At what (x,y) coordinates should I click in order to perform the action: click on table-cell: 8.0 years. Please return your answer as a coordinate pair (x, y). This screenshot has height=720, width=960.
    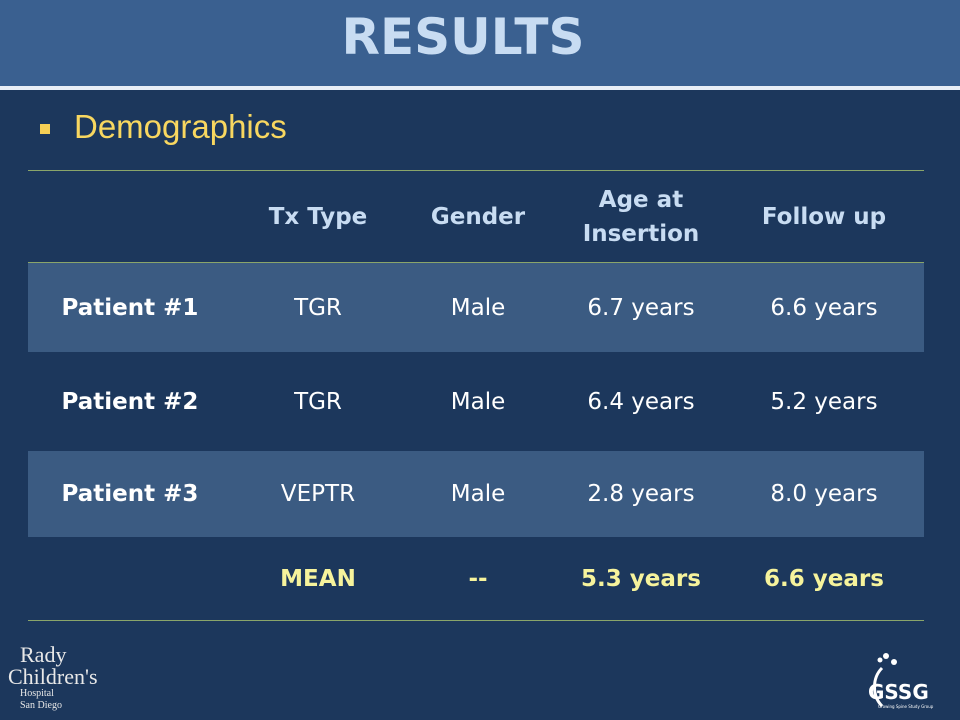
    Looking at the image, I should click on (824, 494).